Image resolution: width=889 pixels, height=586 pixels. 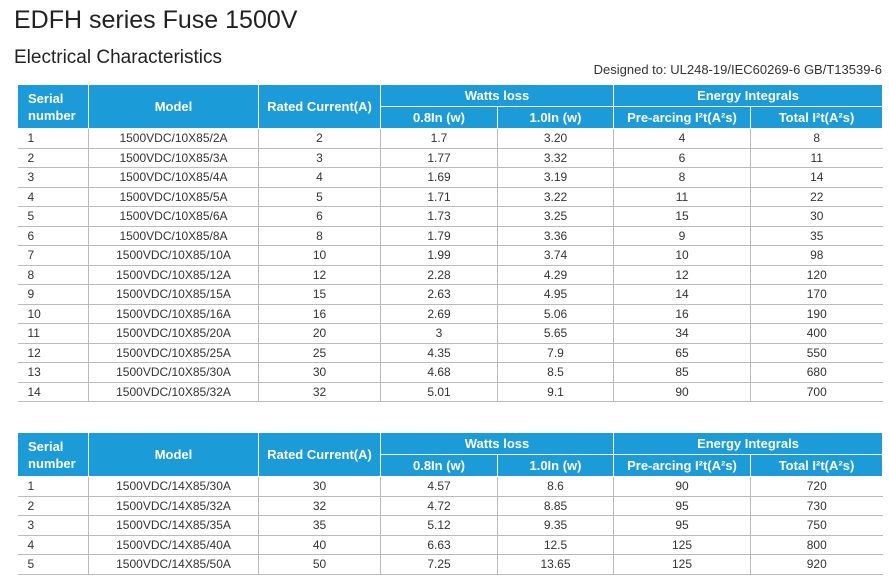 What do you see at coordinates (173, 255) in the screenshot?
I see `table-cell: 1500VDC/10X85/10A` at bounding box center [173, 255].